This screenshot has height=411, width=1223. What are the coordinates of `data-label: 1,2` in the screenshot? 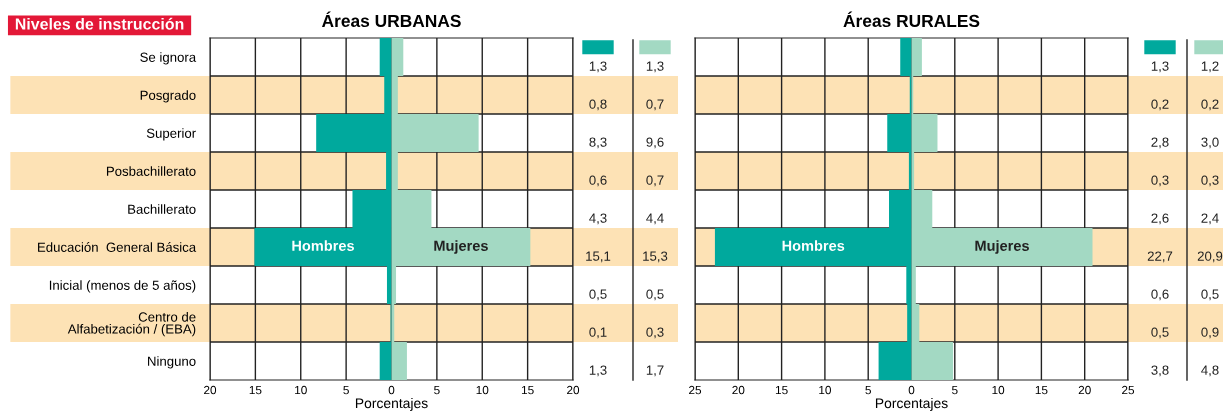 It's located at (1210, 67).